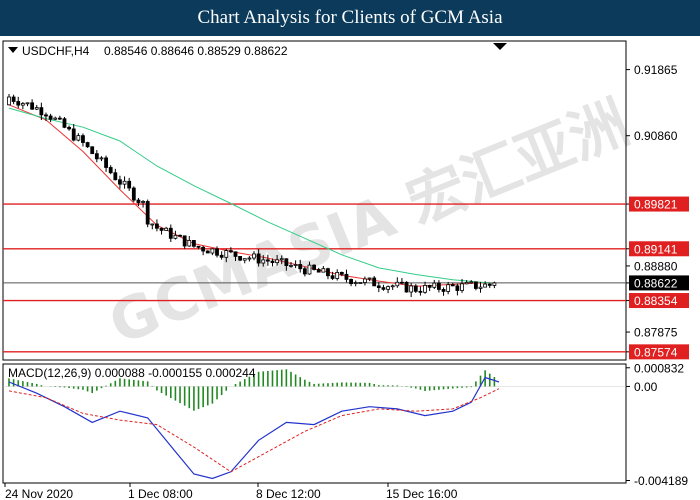  I want to click on time-tick-label: 15 Dec 16:00, so click(422, 493).